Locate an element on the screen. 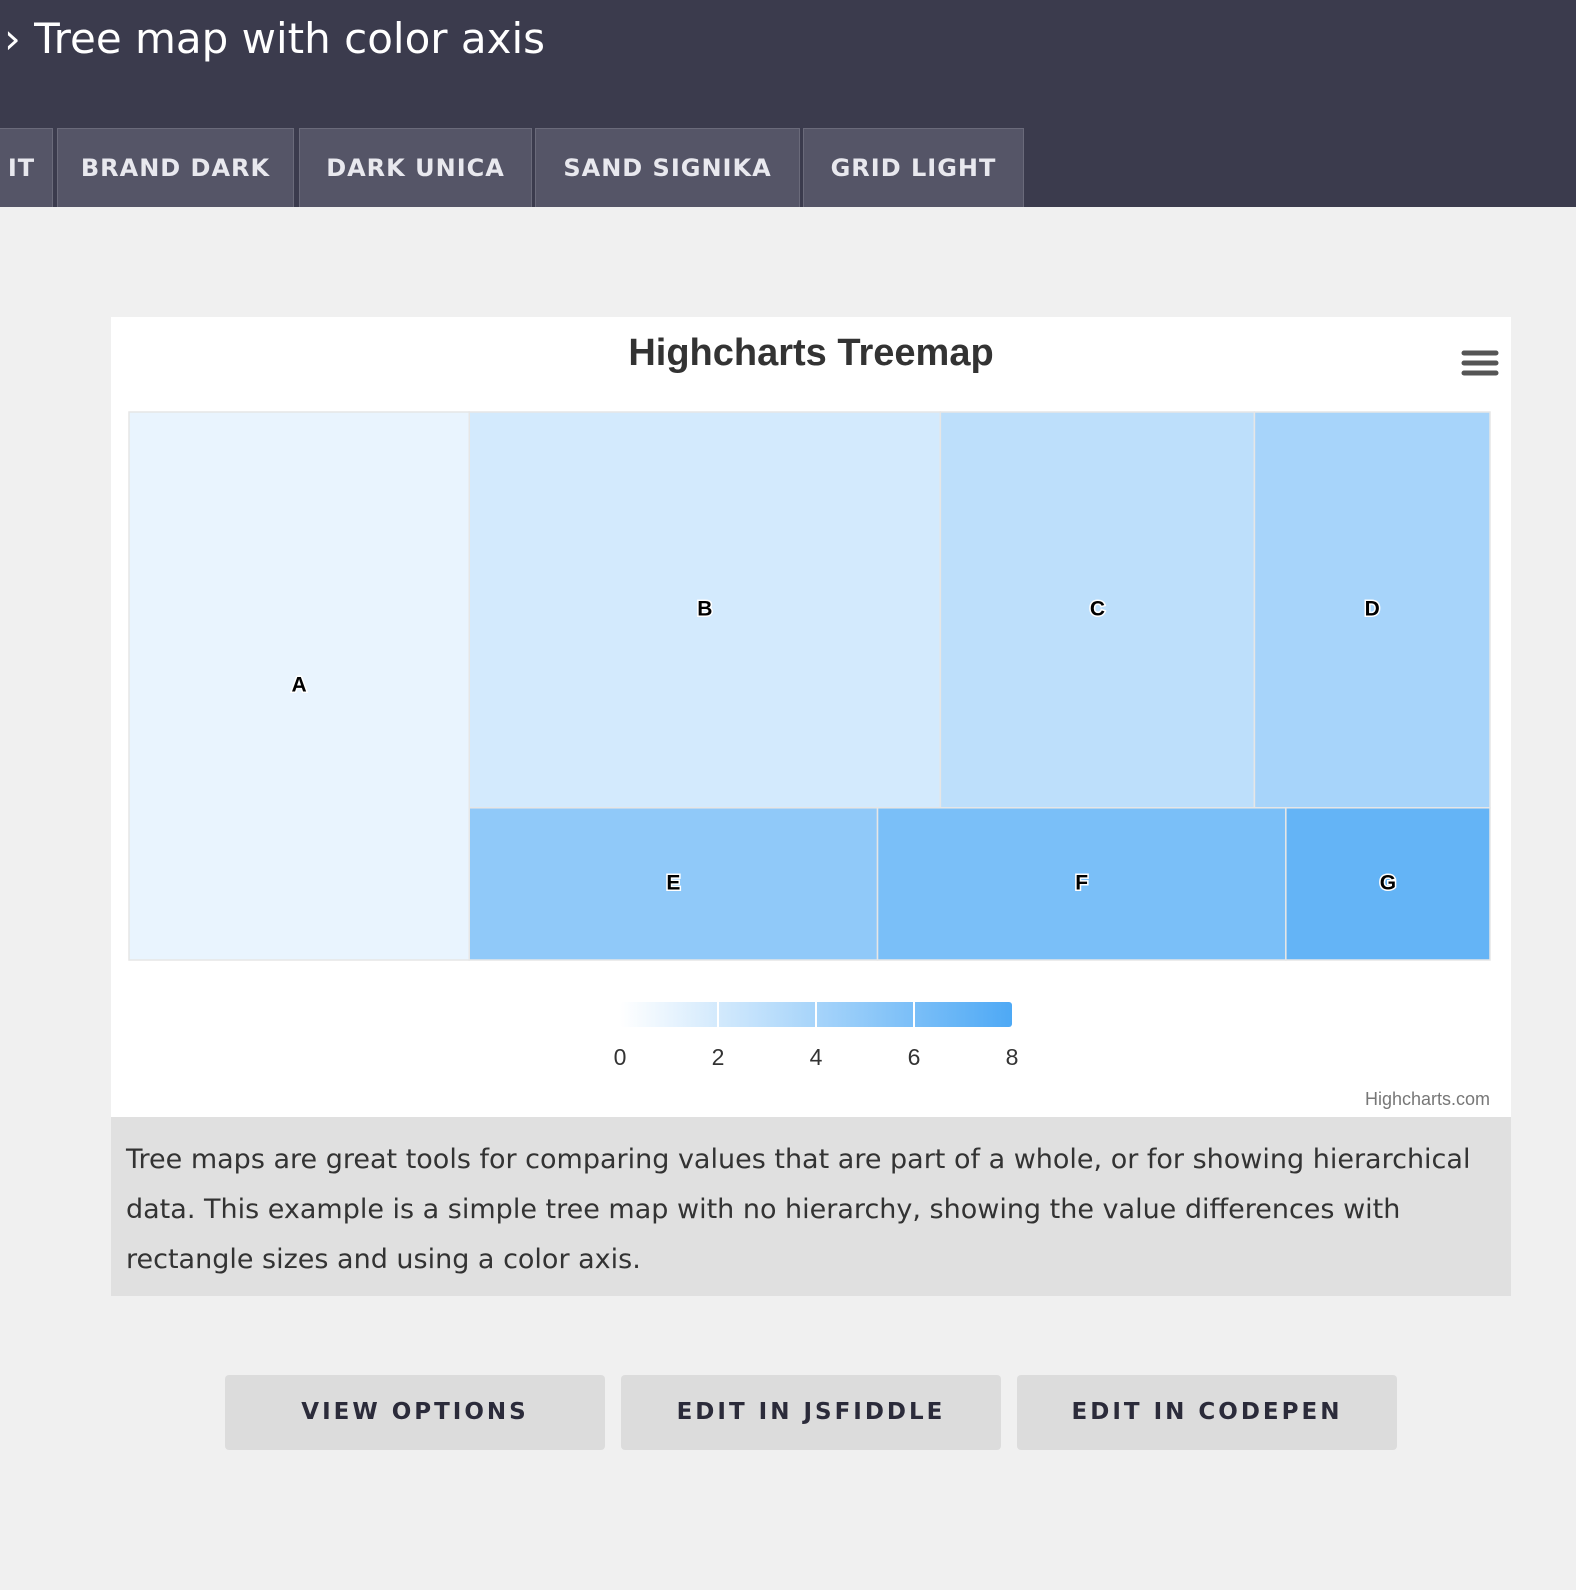 This screenshot has height=1590, width=1576. cell-label: E is located at coordinates (673, 882).